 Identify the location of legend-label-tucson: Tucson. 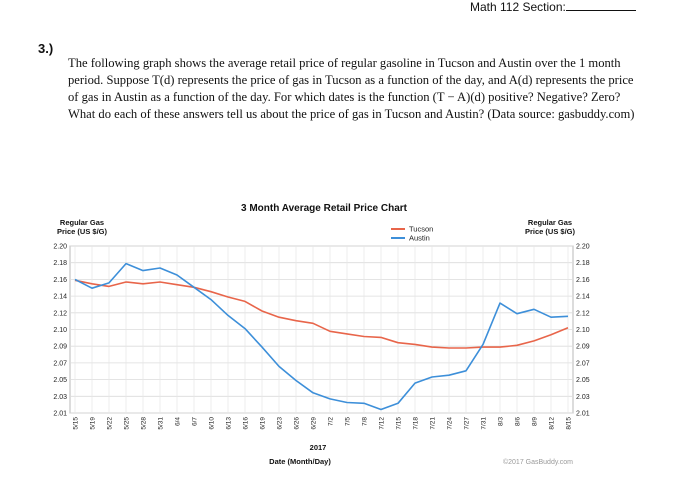
(421, 229).